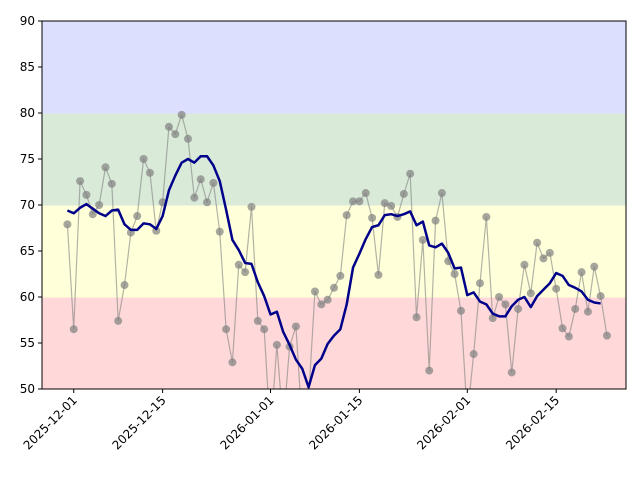 The image size is (640, 480). Describe the element at coordinates (27, 159) in the screenshot. I see `y-tick-label: 75` at that location.